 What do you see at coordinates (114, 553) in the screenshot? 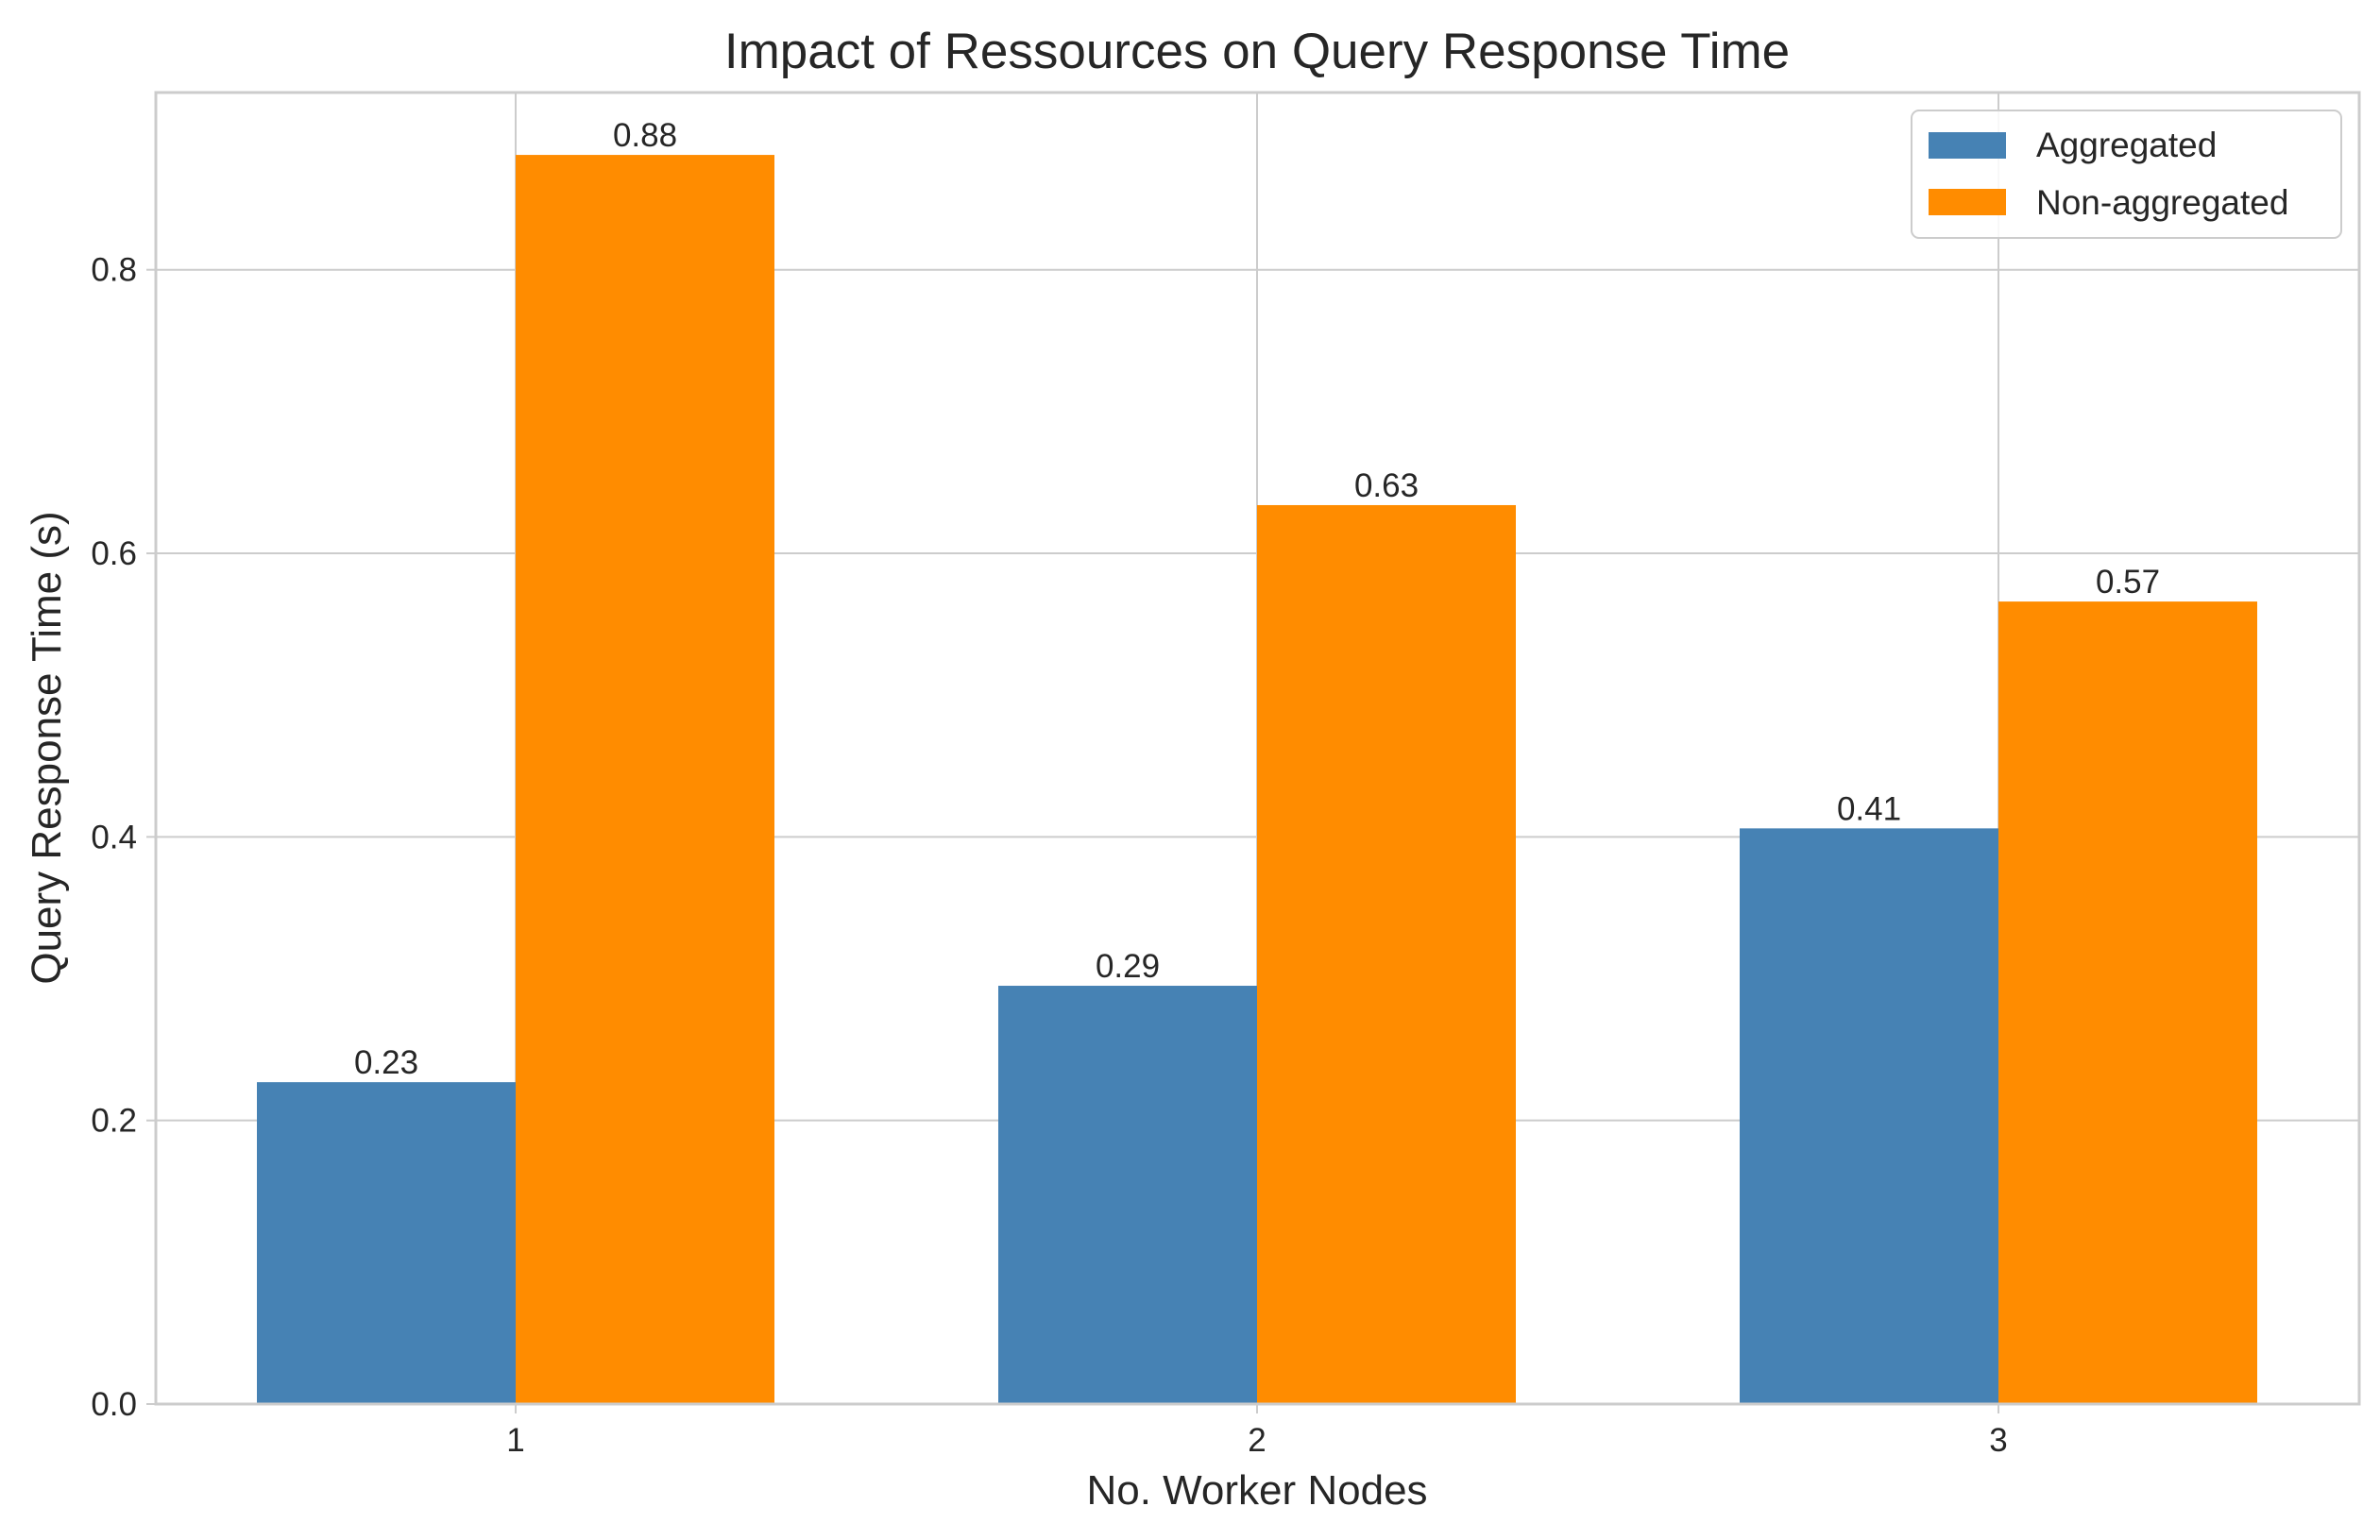
I see `y-tick-label: 0.6` at bounding box center [114, 553].